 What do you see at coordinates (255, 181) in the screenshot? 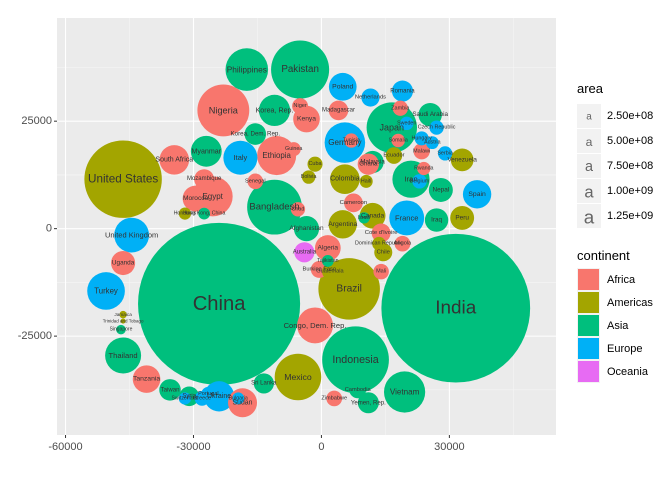
I see `bubble-senegal` at bounding box center [255, 181].